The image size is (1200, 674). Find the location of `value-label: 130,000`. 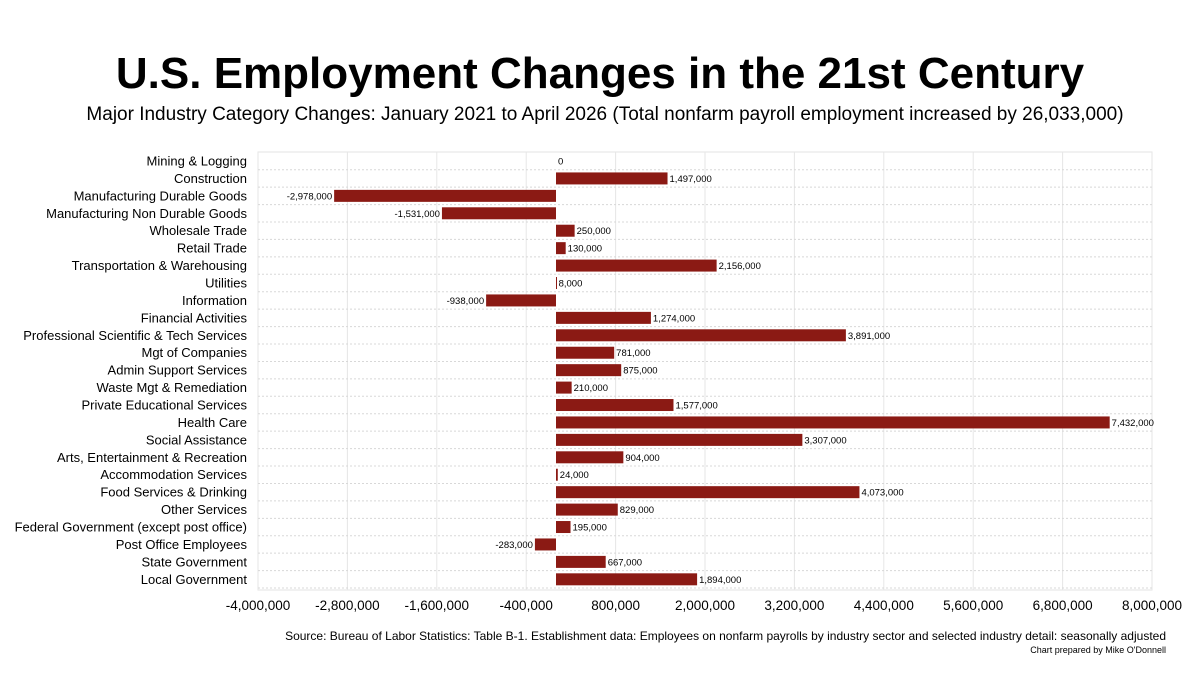

value-label: 130,000 is located at coordinates (585, 249).